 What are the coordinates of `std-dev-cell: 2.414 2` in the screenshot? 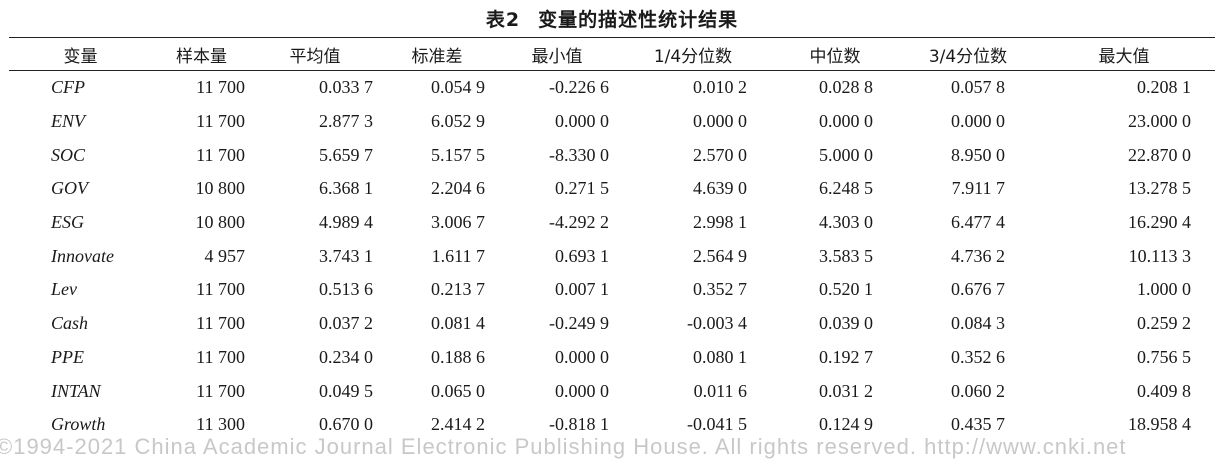 It's located at (458, 424).